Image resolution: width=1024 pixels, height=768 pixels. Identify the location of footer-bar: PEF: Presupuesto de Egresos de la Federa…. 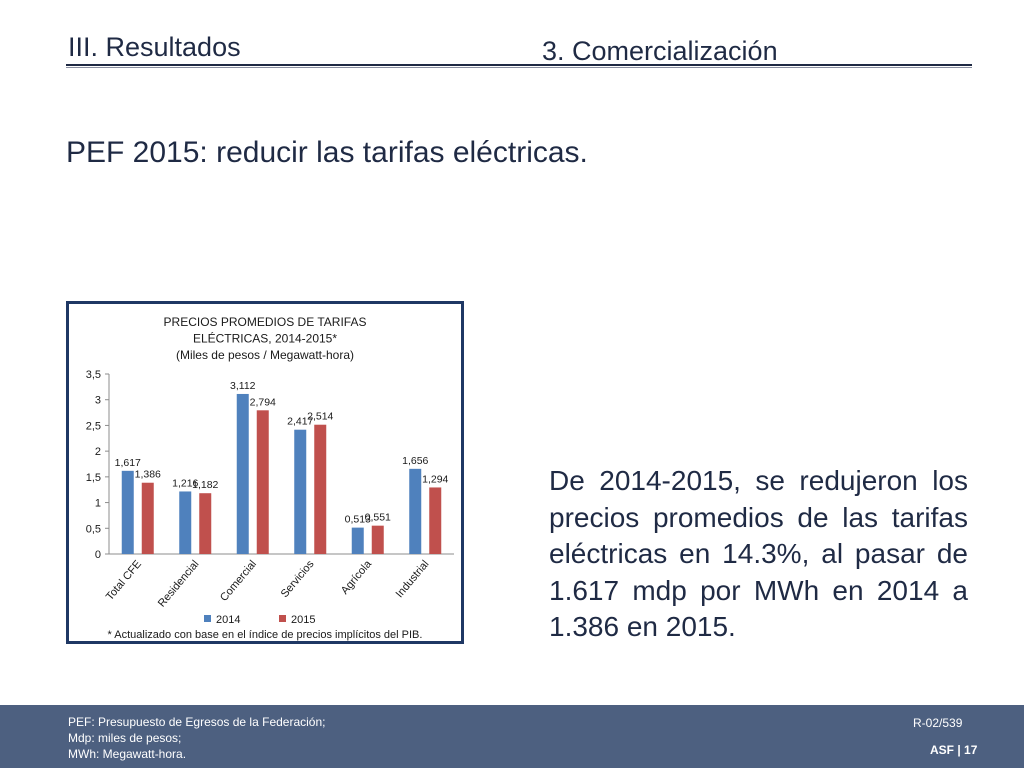
(512, 736).